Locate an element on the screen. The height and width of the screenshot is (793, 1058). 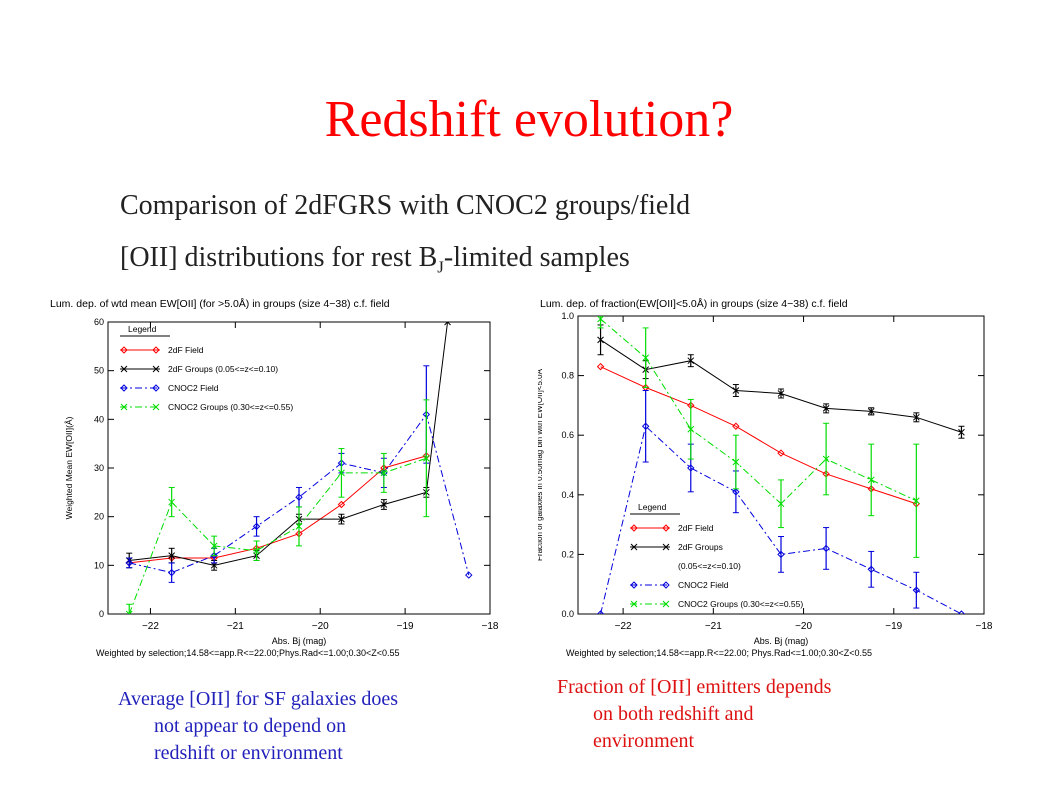
subtitle-2-pre: [OII] distributions for rest B is located at coordinates (279, 257).